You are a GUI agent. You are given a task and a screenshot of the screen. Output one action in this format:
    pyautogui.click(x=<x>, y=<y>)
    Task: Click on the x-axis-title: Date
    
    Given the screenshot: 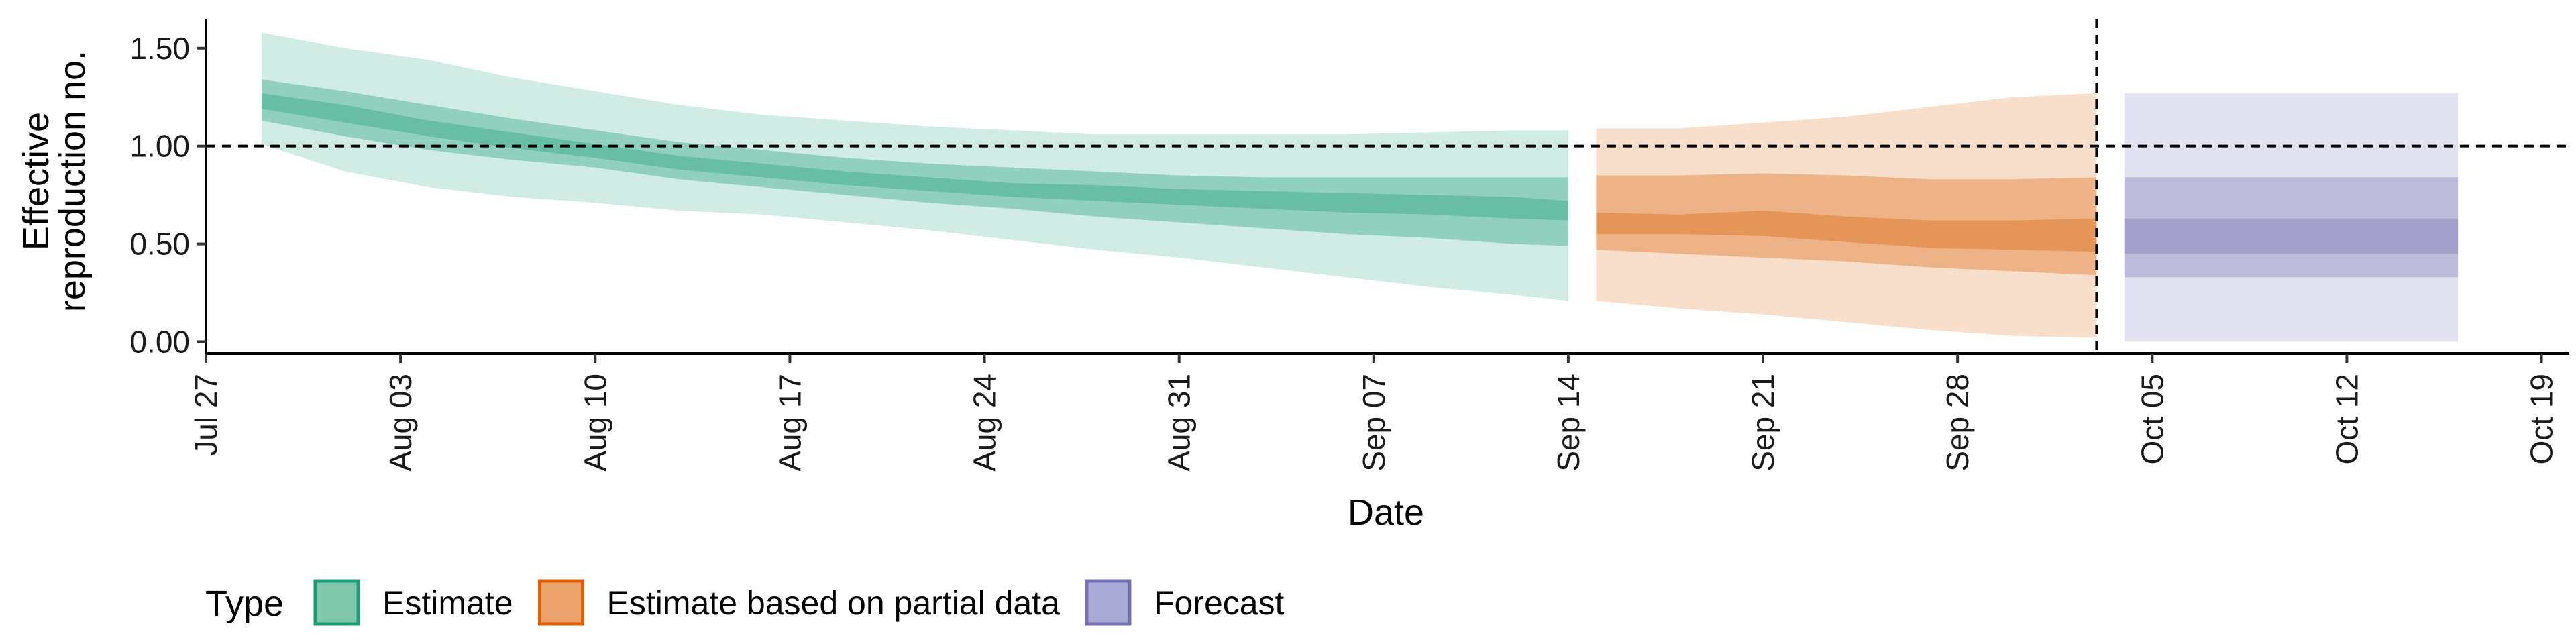 What is the action you would take?
    pyautogui.click(x=1386, y=512)
    